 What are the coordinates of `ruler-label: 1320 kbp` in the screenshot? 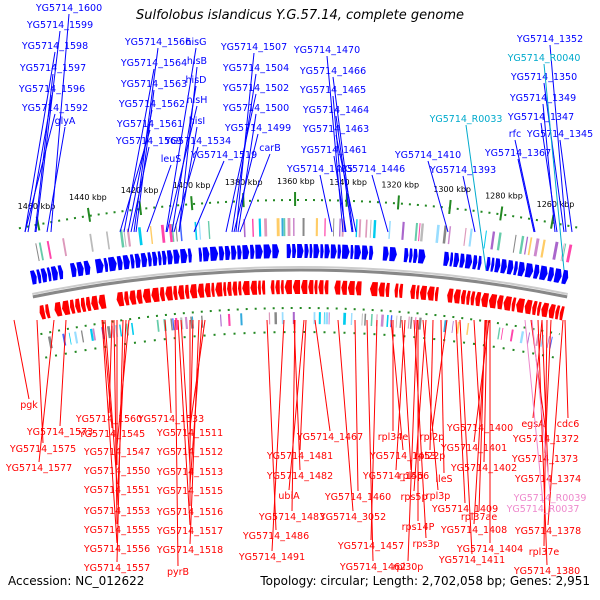 It's located at (400, 184).